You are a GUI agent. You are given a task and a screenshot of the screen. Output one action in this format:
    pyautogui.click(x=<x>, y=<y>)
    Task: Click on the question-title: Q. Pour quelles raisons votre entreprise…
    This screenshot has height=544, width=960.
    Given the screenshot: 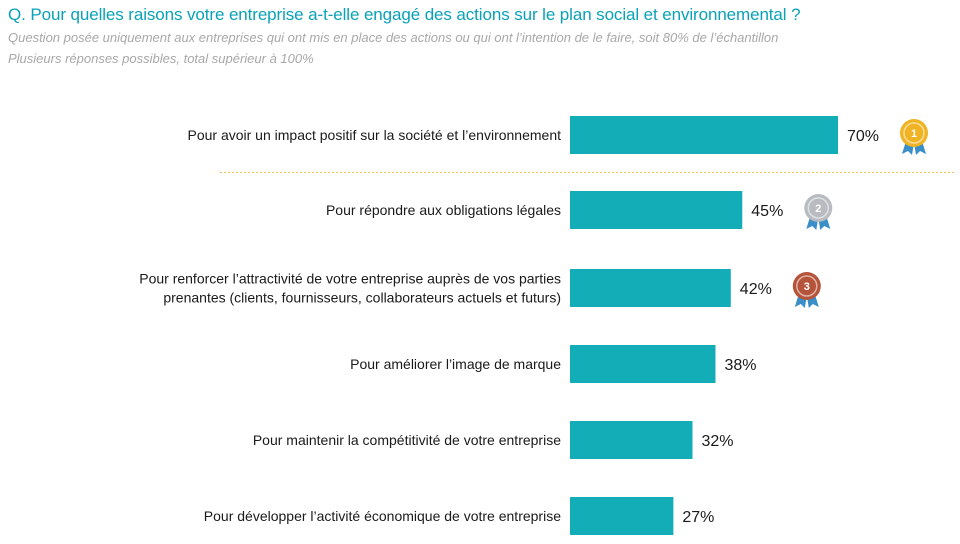 What is the action you would take?
    pyautogui.click(x=404, y=14)
    